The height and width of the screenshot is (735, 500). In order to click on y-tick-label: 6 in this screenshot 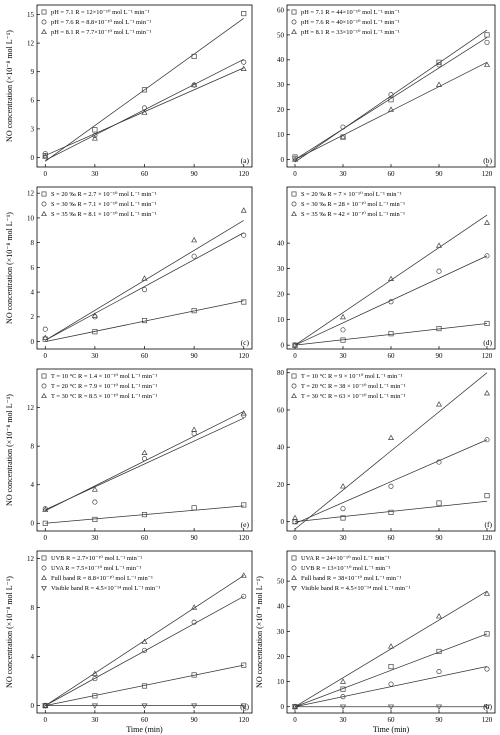, I will do `click(33, 268)`.